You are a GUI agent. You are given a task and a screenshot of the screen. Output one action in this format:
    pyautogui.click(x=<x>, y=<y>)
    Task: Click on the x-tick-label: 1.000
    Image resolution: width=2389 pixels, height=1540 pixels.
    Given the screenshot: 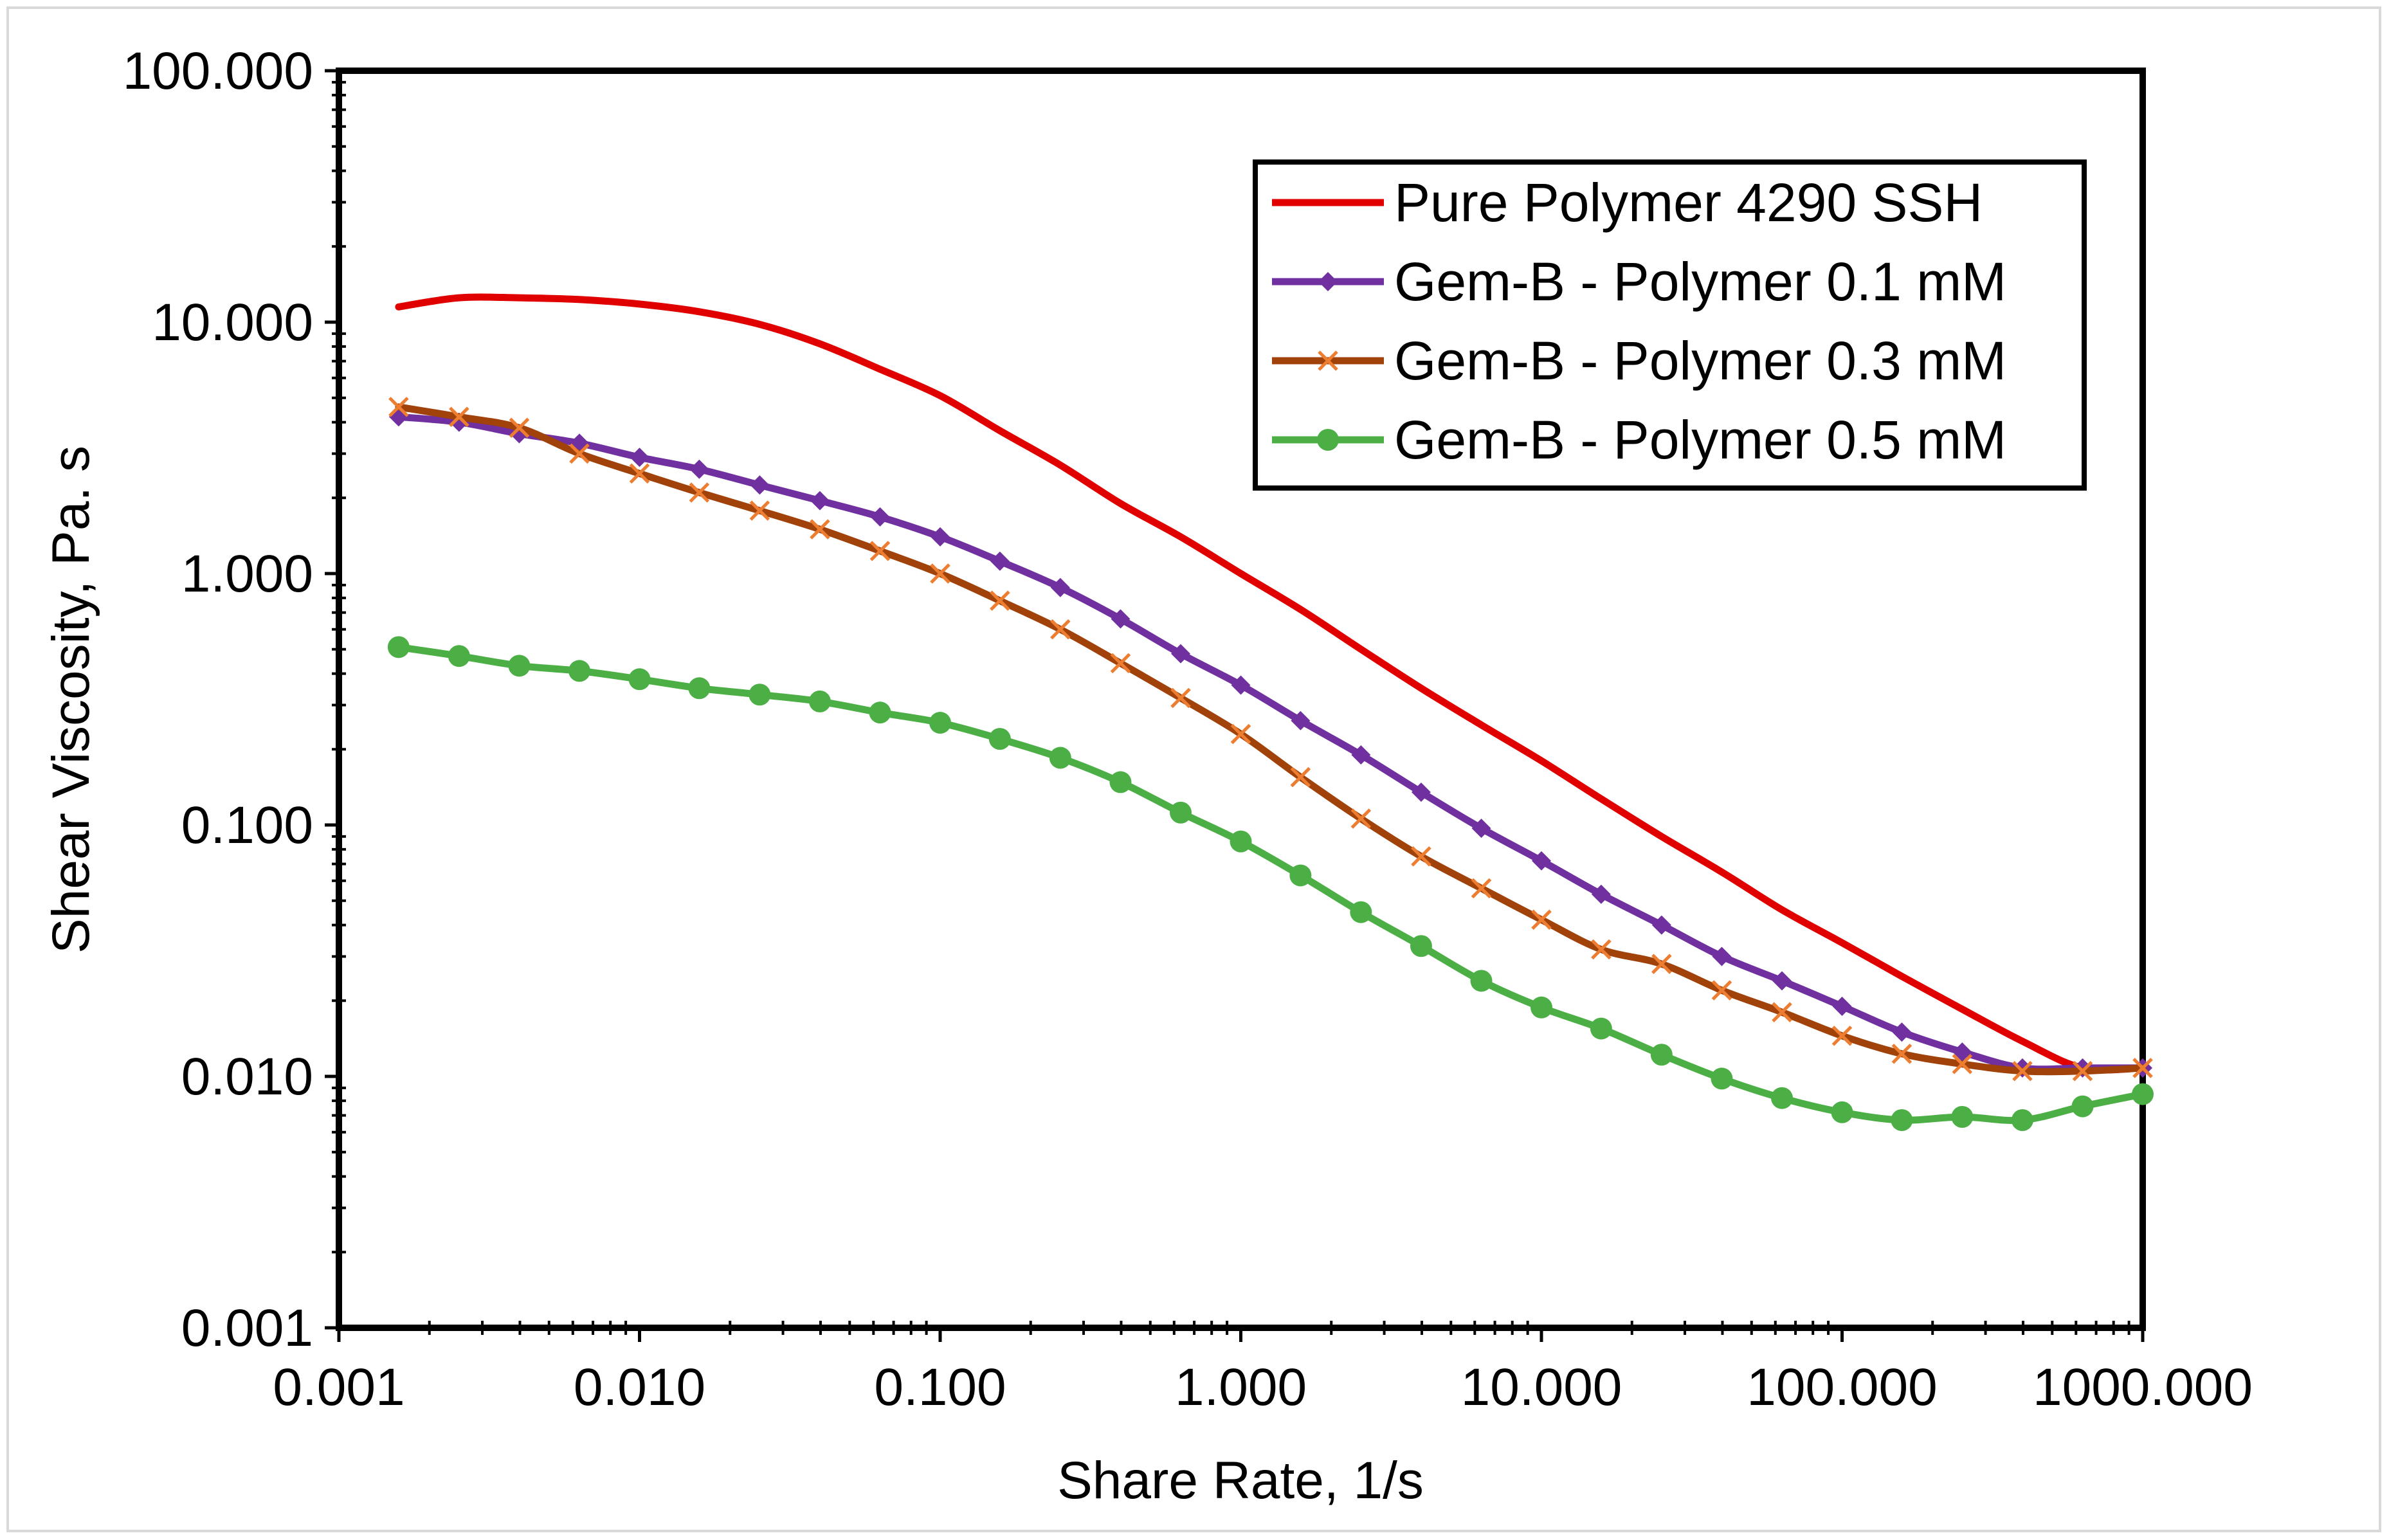 What is the action you would take?
    pyautogui.click(x=1241, y=1387)
    